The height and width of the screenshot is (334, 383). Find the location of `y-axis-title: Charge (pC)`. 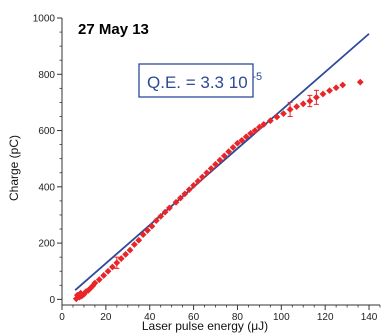

y-axis-title: Charge (pC) is located at coordinates (14, 168).